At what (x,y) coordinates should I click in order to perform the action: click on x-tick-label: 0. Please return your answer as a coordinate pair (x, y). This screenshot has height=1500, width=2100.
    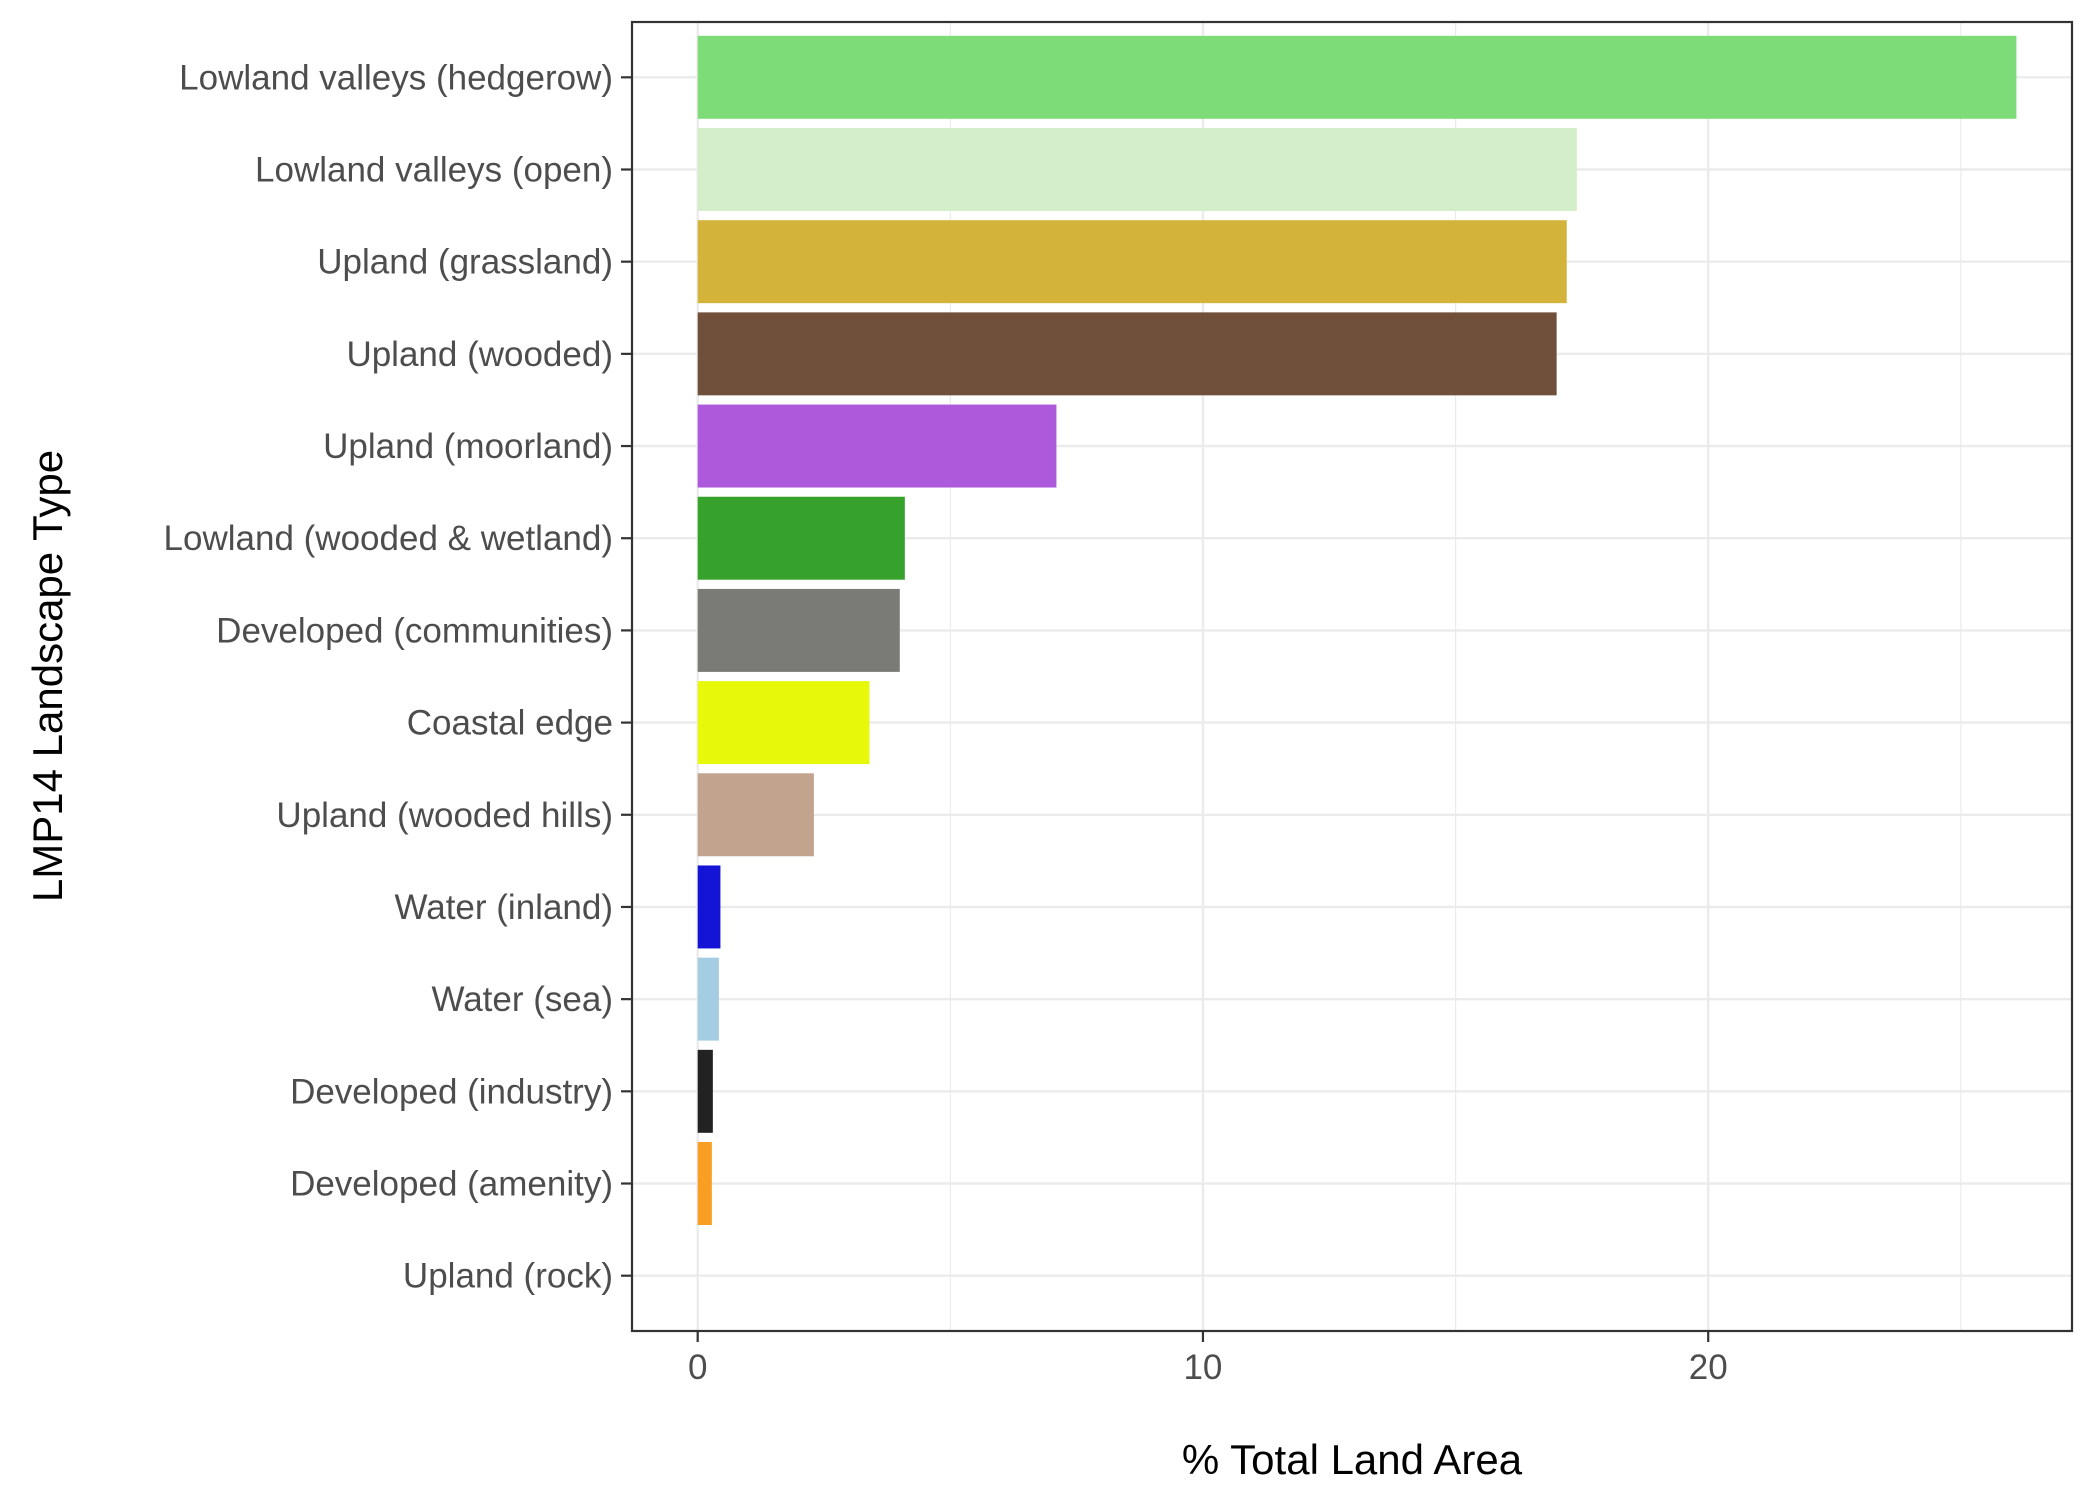
    Looking at the image, I should click on (697, 1367).